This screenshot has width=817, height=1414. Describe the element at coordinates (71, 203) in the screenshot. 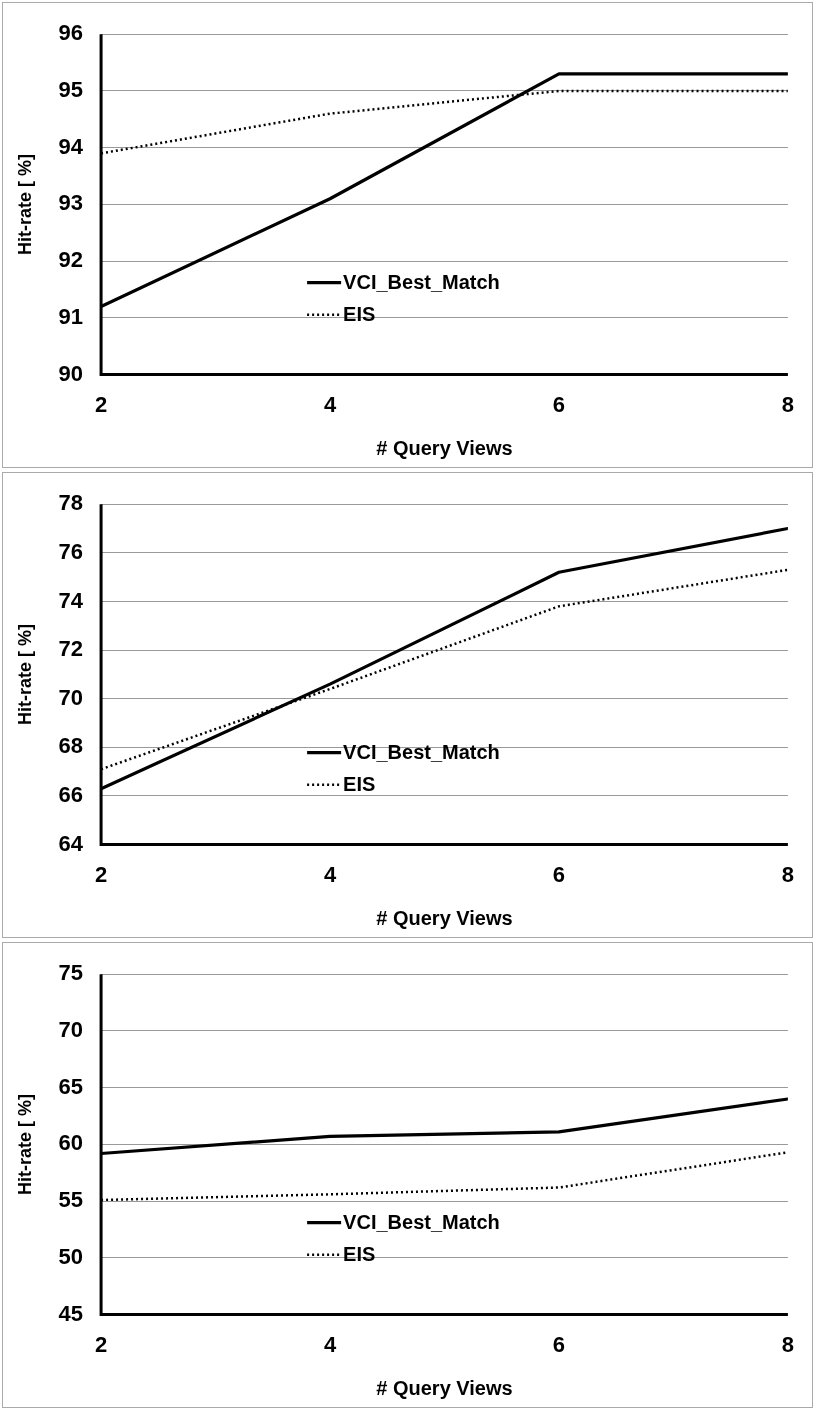

I see `y-tick-label: 93` at that location.